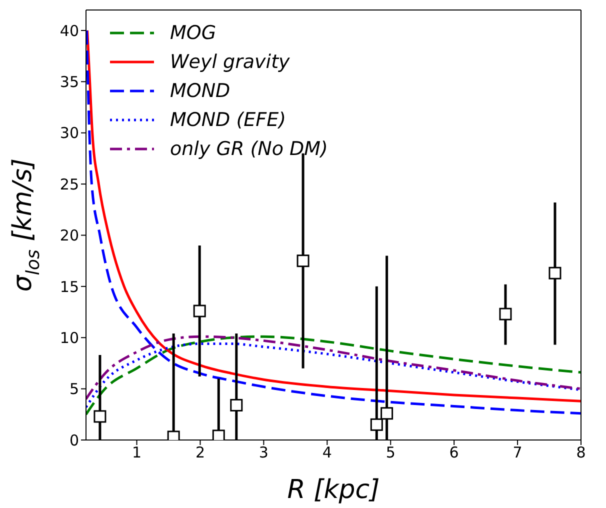 The width and height of the screenshot is (606, 508). I want to click on legend-label: Weyl gravity, so click(230, 61).